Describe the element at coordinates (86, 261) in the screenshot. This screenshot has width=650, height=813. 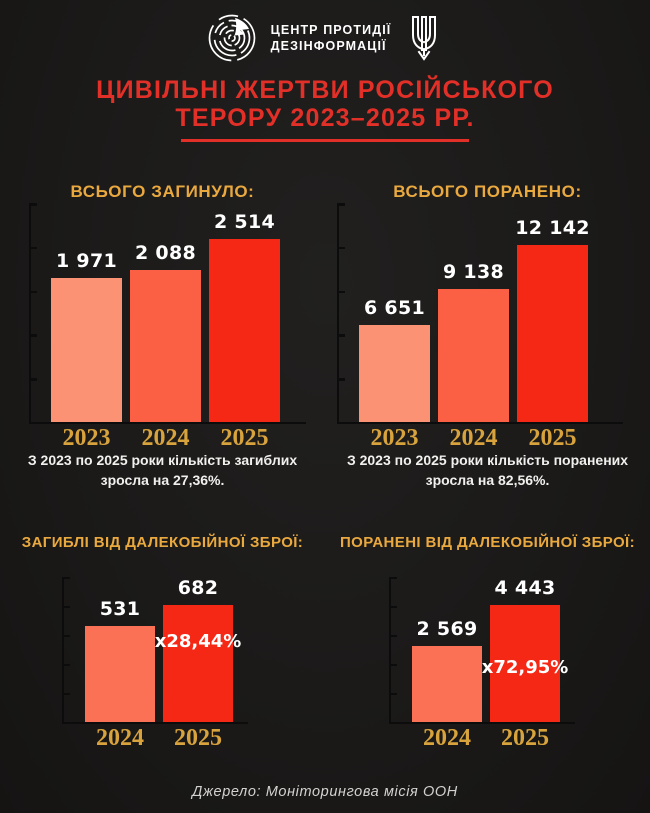
I see `bar-value-label: 1 971` at that location.